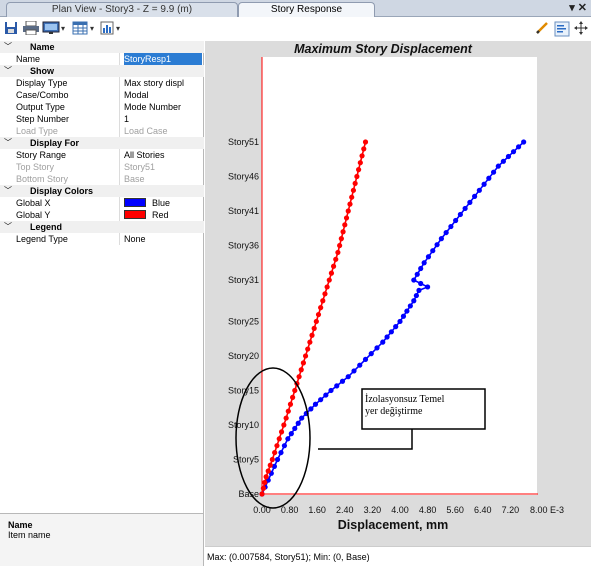 The width and height of the screenshot is (591, 566). Describe the element at coordinates (102, 227) in the screenshot. I see `category-legend: ﹀ Legend` at that location.